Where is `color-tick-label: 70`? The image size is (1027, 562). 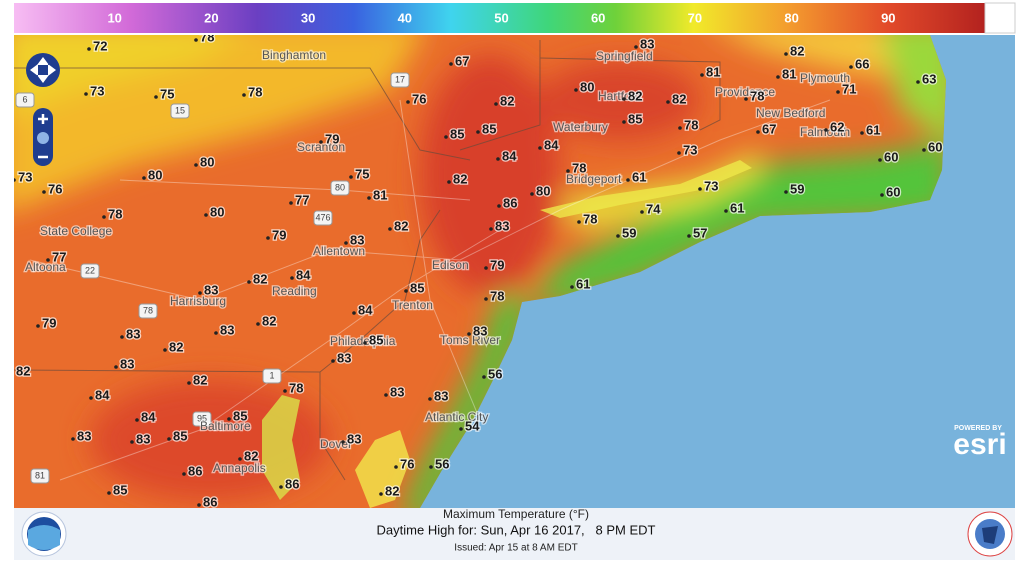 color-tick-label: 70 is located at coordinates (695, 17).